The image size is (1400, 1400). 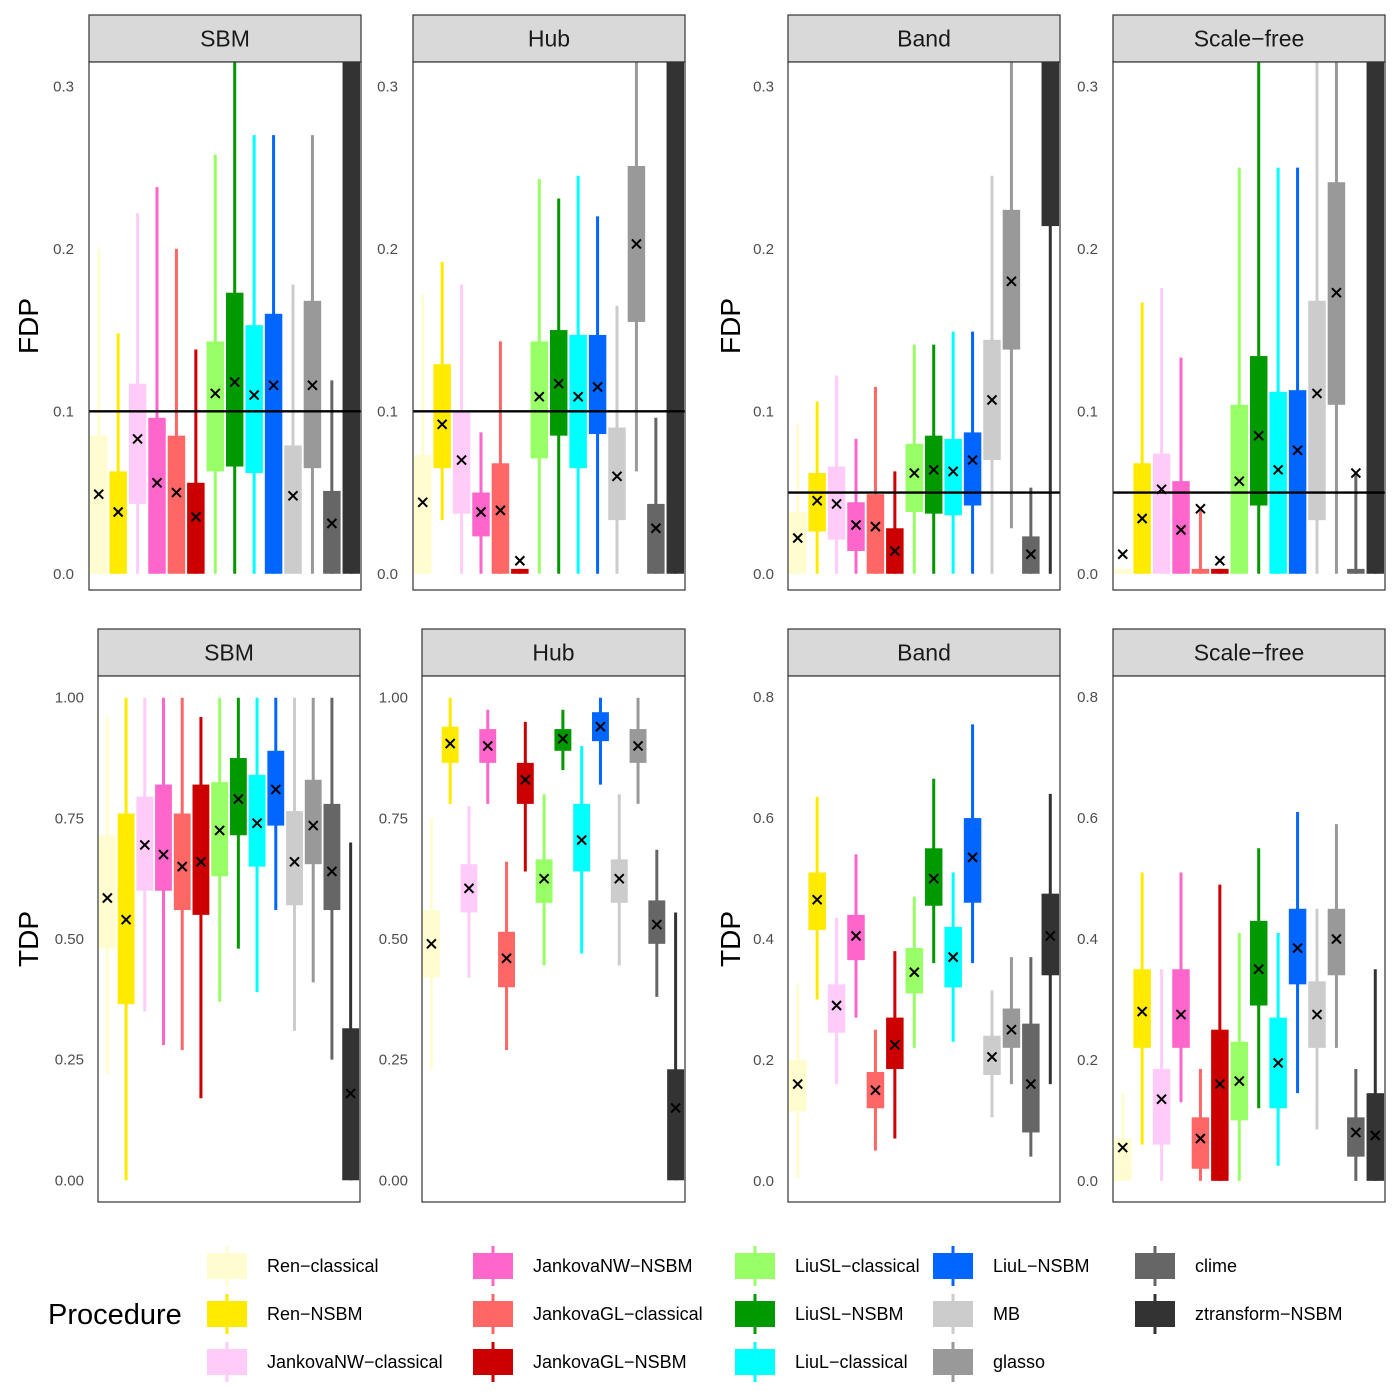 What do you see at coordinates (730, 939) in the screenshot?
I see `y-axis-label: TDP` at bounding box center [730, 939].